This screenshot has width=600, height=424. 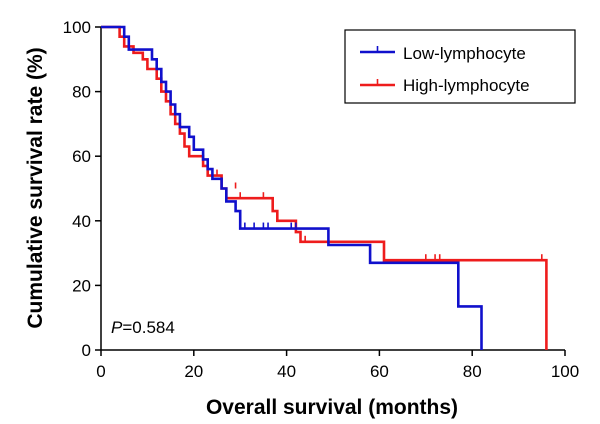 What do you see at coordinates (117, 327) in the screenshot?
I see `p-symbol: P` at bounding box center [117, 327].